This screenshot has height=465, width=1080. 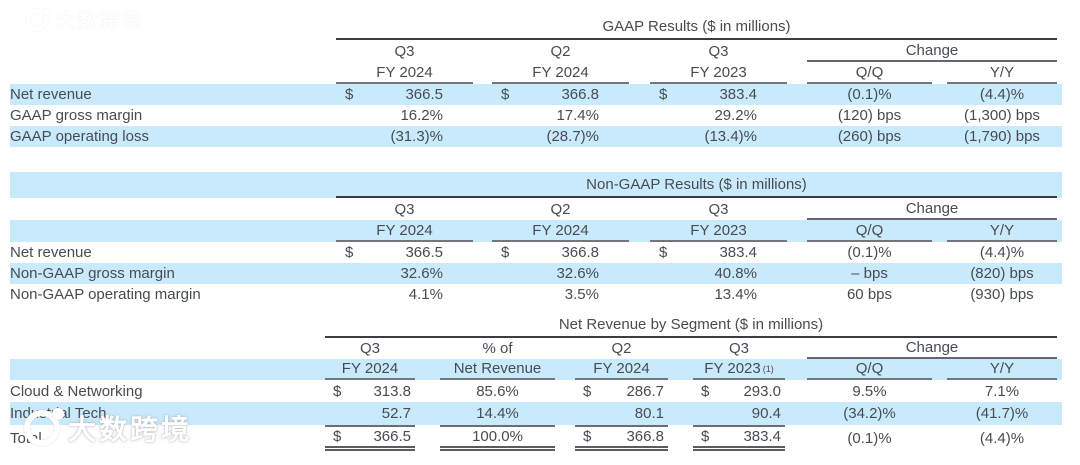 I want to click on cell: 40.8%, so click(x=718, y=273).